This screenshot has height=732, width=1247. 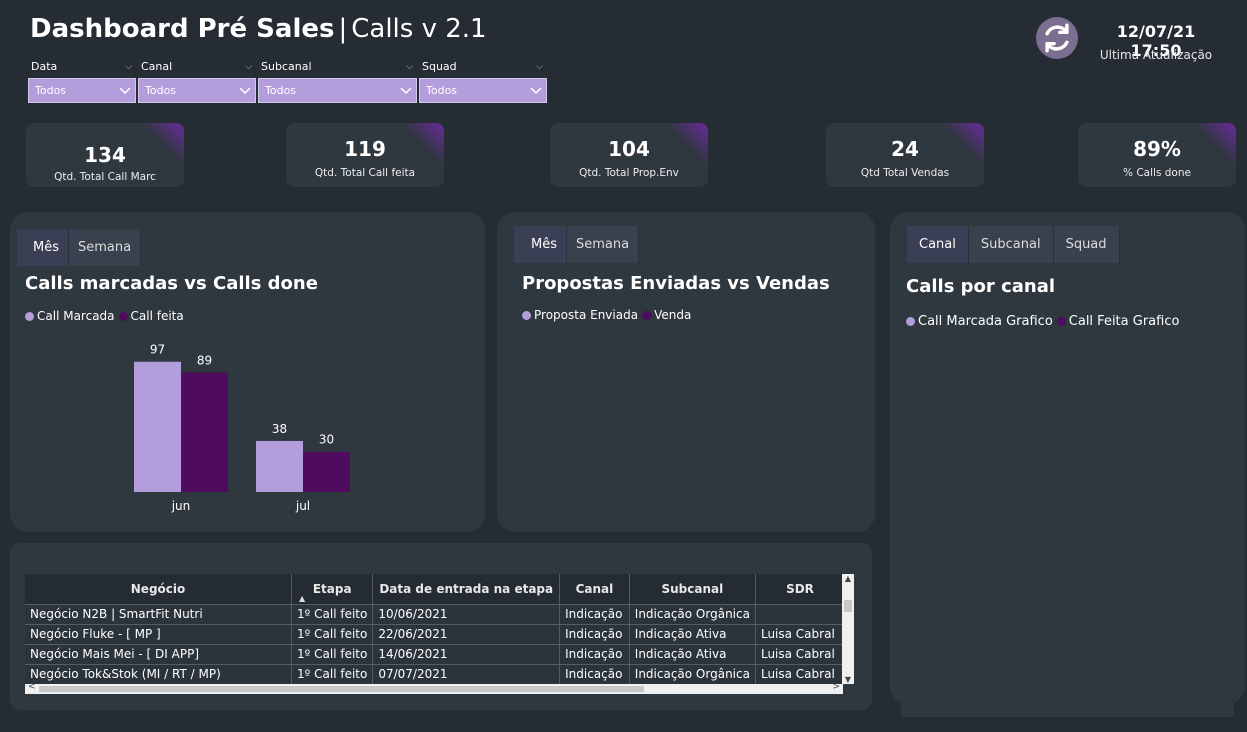 I want to click on scroll-left-icon: <, so click(x=32, y=687).